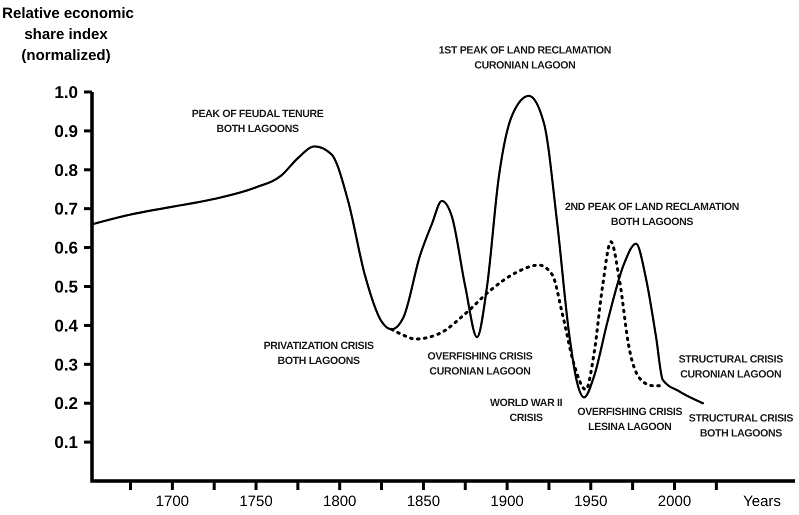 This screenshot has height=515, width=799. I want to click on x-tick-label: 1950, so click(591, 501).